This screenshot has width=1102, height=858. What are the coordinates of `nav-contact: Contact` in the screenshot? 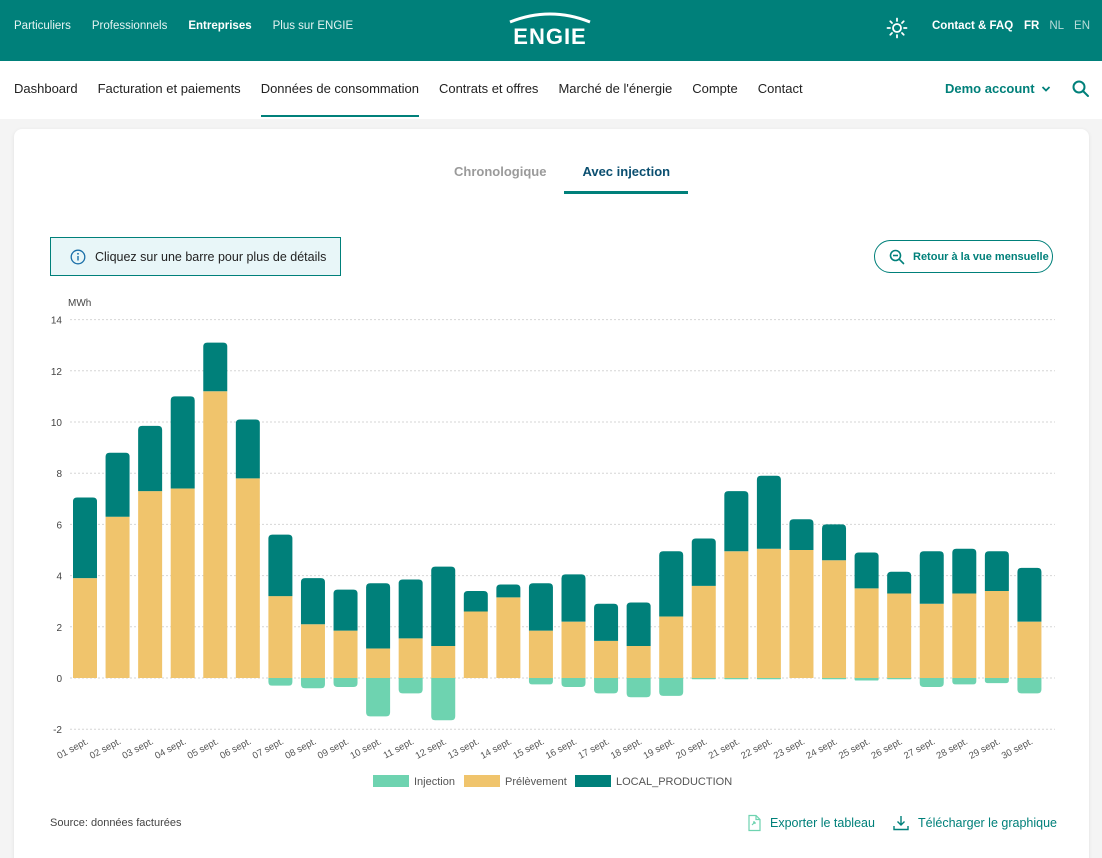 It's located at (780, 88).